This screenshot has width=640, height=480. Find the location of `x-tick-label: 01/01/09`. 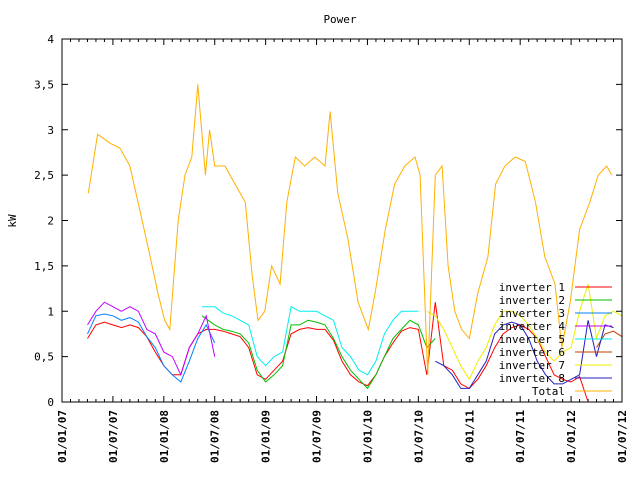

x-tick-label: 01/01/09 is located at coordinates (266, 436).